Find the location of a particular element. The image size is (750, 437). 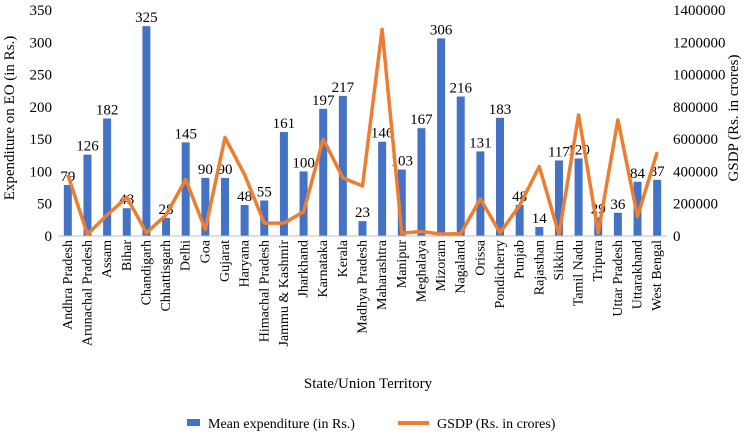

x-tick-label: Karnataka is located at coordinates (323, 268).